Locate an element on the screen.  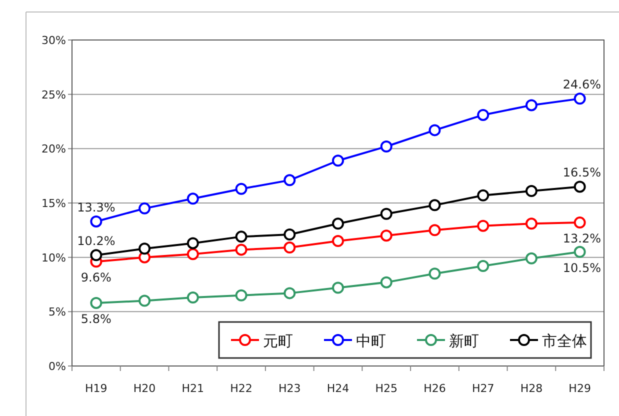
legend-label: 市全体 is located at coordinates (564, 341).